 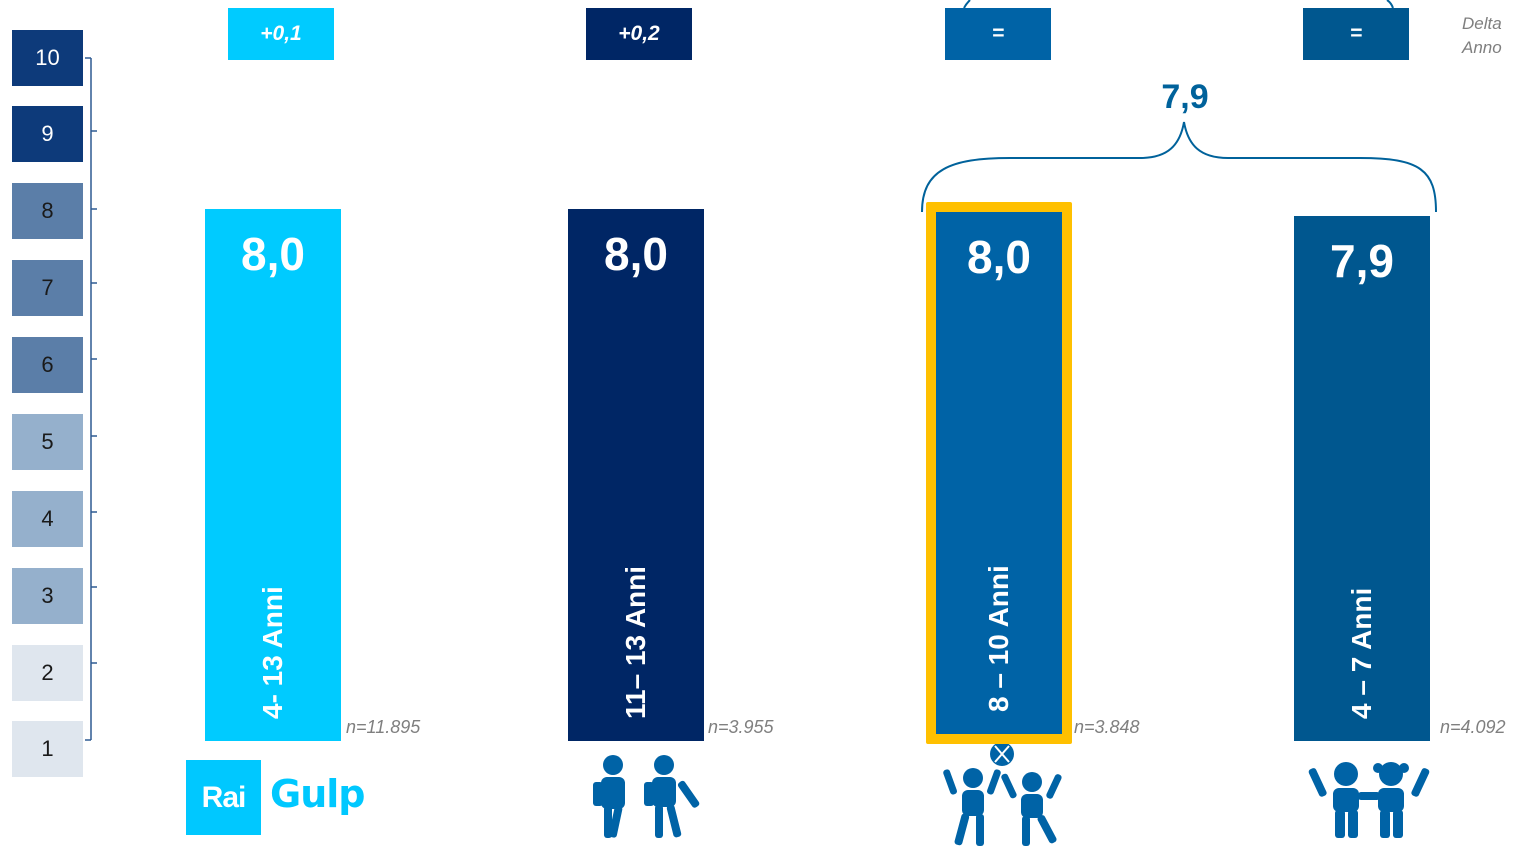 What do you see at coordinates (1185, 97) in the screenshot?
I see `group-value-label: 7,9` at bounding box center [1185, 97].